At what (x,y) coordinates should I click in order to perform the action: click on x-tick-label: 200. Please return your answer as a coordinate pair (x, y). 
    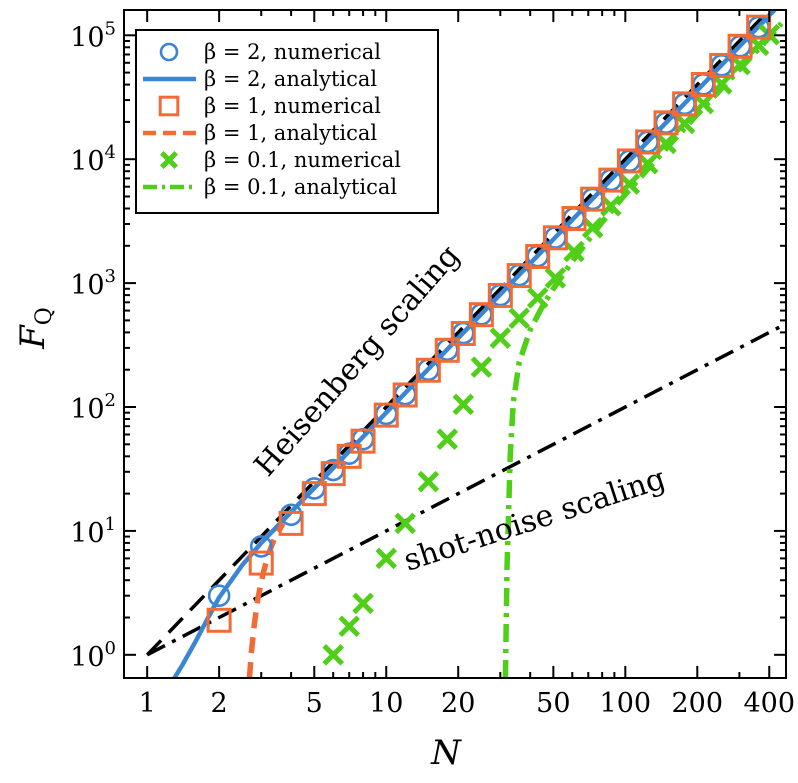
    Looking at the image, I should click on (698, 703).